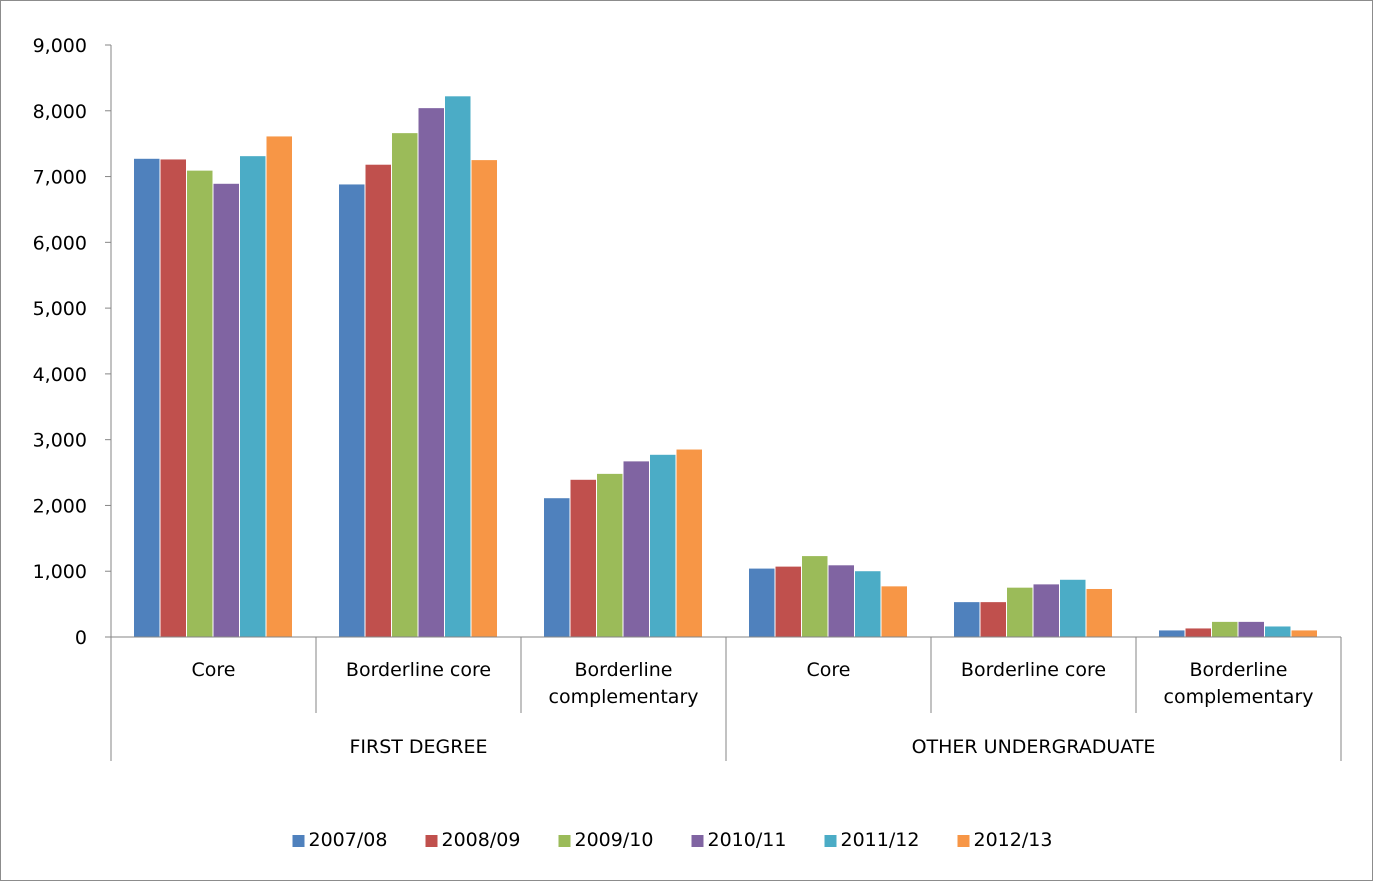 Image resolution: width=1373 pixels, height=882 pixels. I want to click on y-tick-label: 9,000, so click(60, 46).